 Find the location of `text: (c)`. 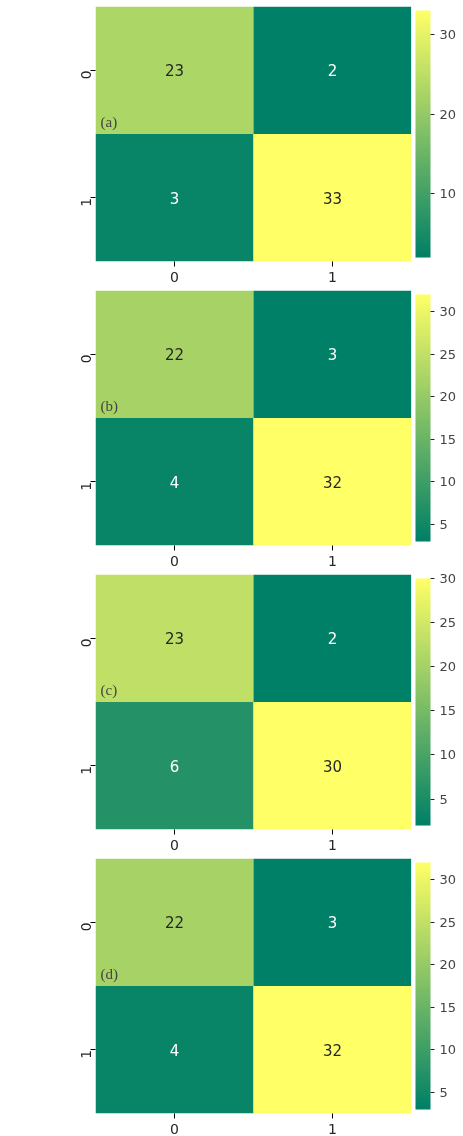

text: (c) is located at coordinates (109, 690).